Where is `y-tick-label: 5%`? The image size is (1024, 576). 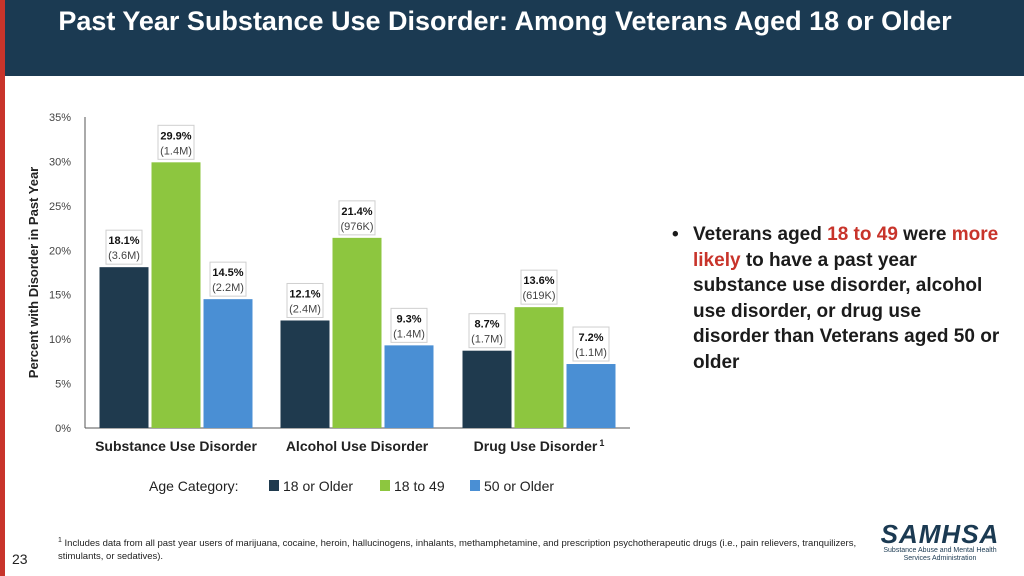
y-tick-label: 5% is located at coordinates (63, 385).